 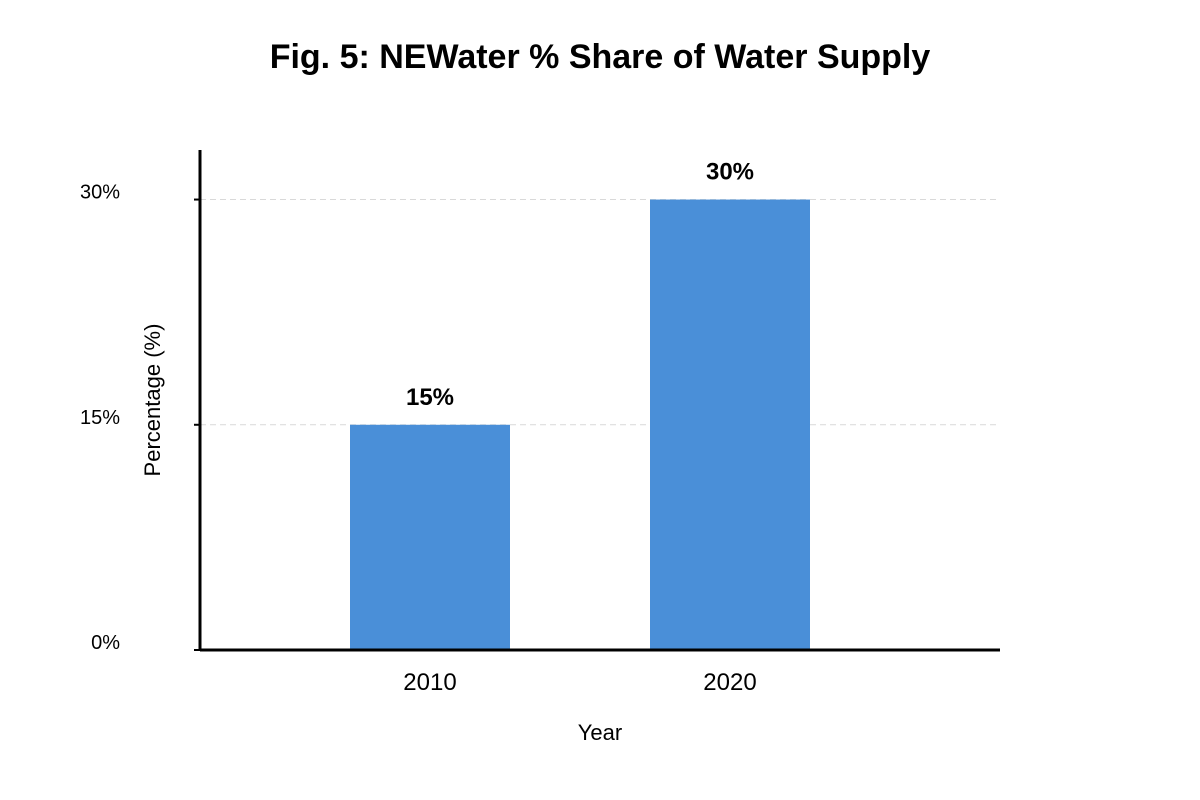 I want to click on y-tick-label: 15%, so click(x=100, y=418).